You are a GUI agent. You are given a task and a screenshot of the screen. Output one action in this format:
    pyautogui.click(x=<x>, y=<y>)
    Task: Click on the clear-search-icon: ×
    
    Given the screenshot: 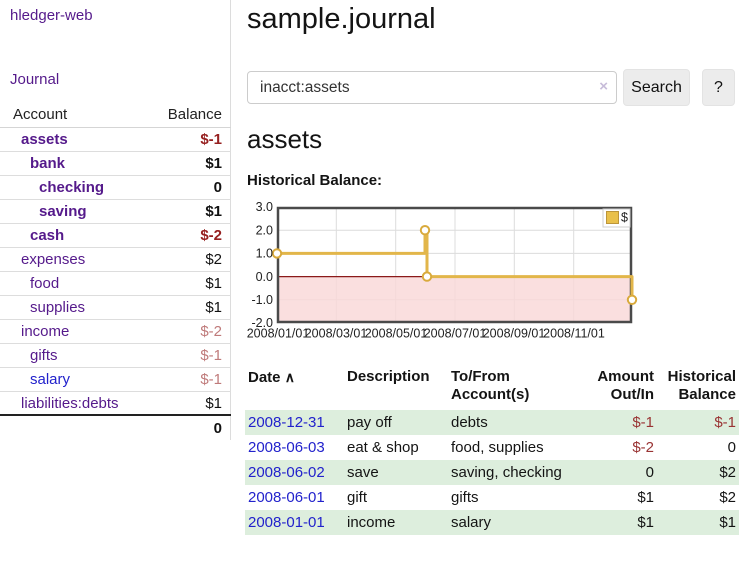 What is the action you would take?
    pyautogui.click(x=603, y=86)
    